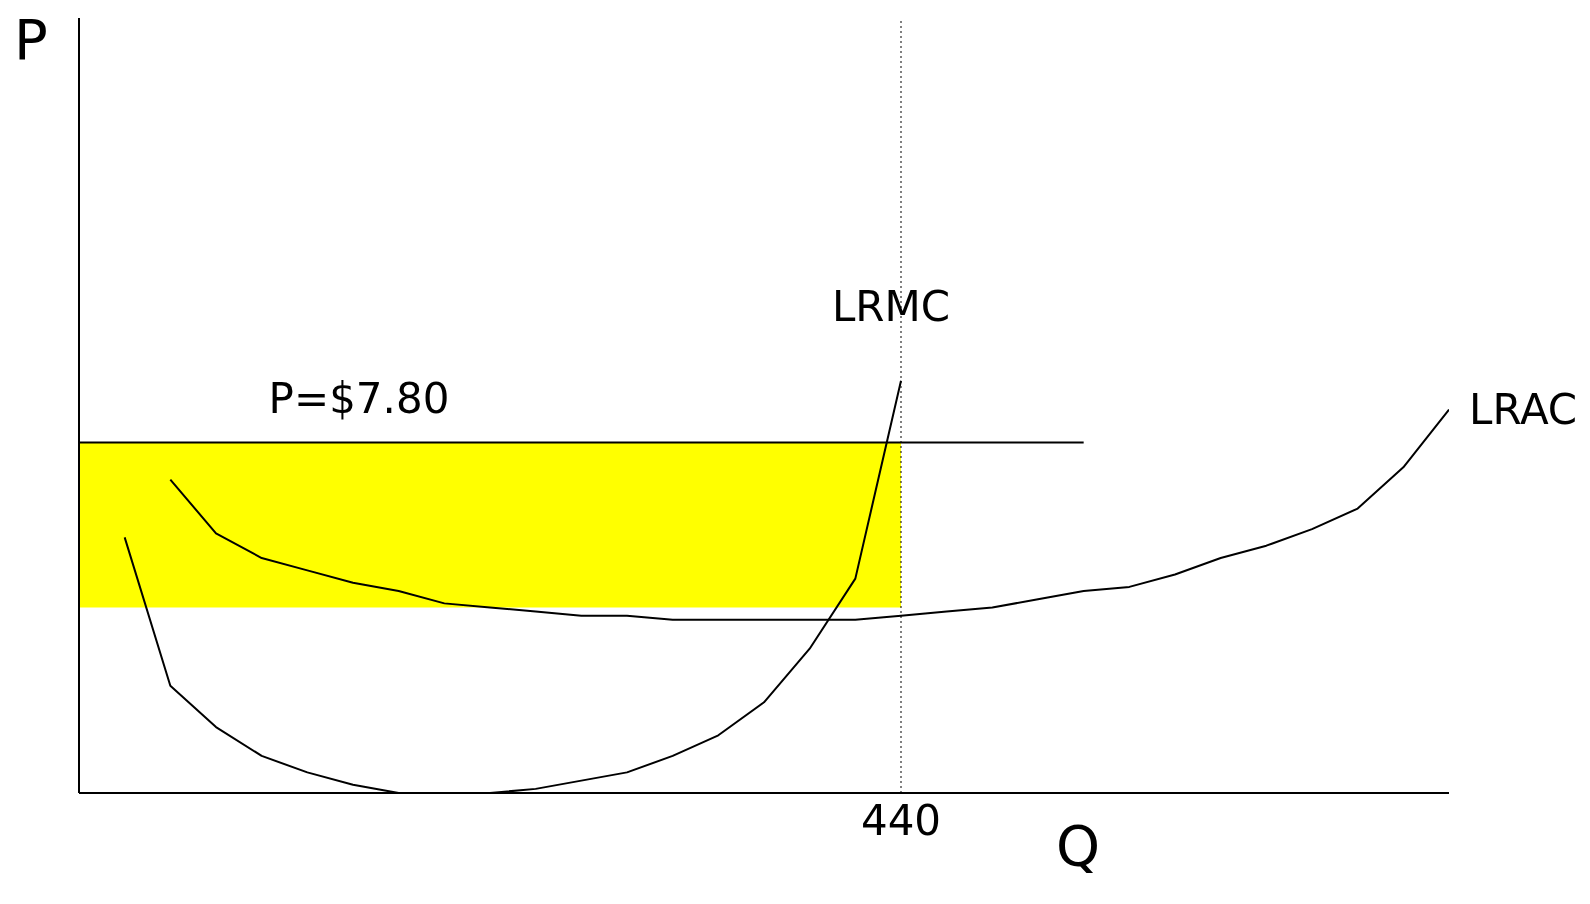 Image resolution: width=1590 pixels, height=904 pixels. I want to click on series-label: P=$7.80, so click(359, 398).